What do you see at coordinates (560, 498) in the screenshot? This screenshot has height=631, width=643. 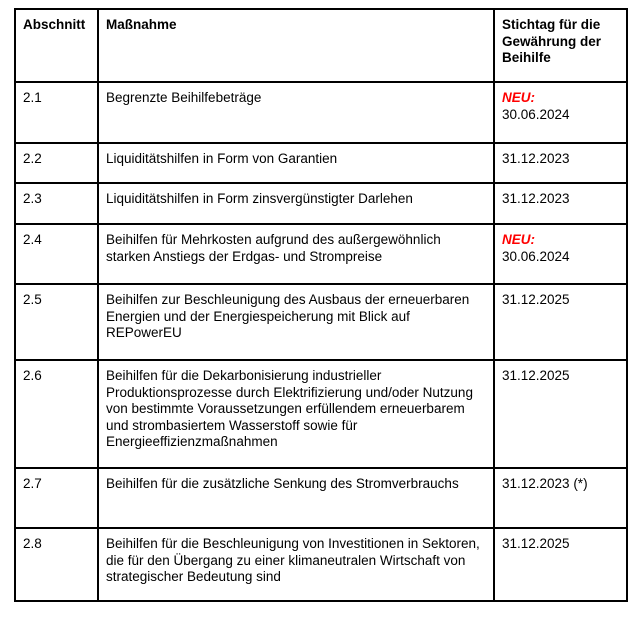 I see `deadline-cell: 31.12.2023 (*)` at bounding box center [560, 498].